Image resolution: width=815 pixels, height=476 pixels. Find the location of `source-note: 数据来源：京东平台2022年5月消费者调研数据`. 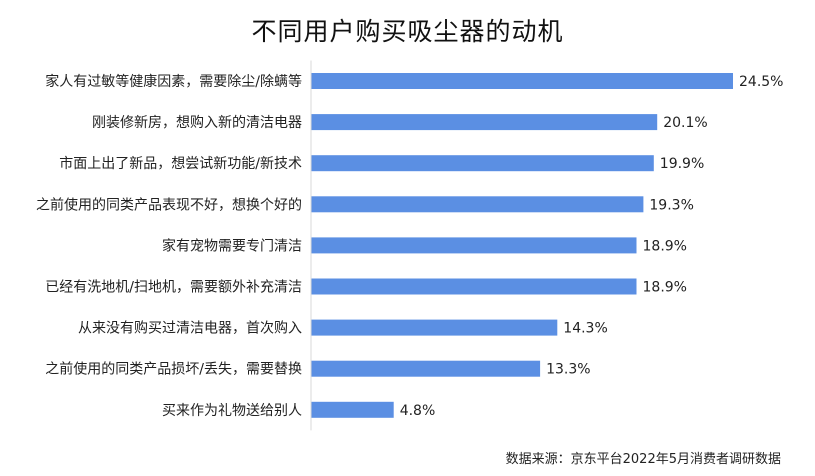

source-note: 数据来源：京东平台2022年5月消费者调研数据 is located at coordinates (643, 459).